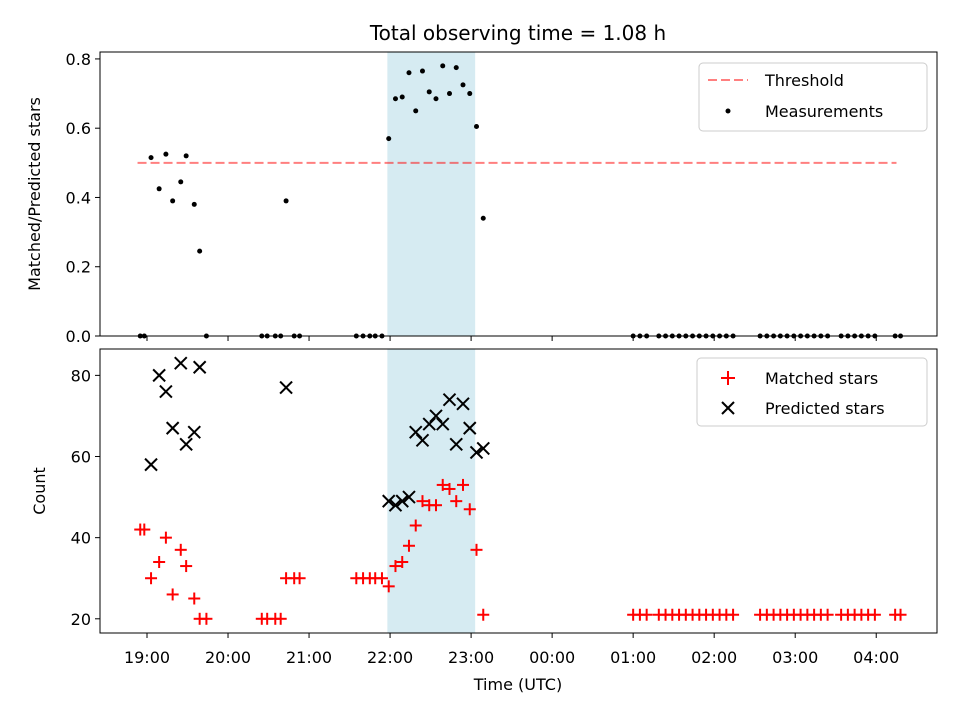 The height and width of the screenshot is (720, 960). I want to click on top-legend-measurements-label: Measurements, so click(824, 111).